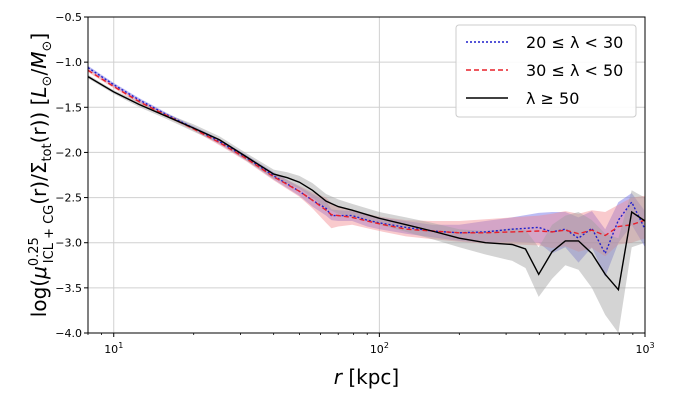  I want to click on y-tick-label: −4.0, so click(68, 333).